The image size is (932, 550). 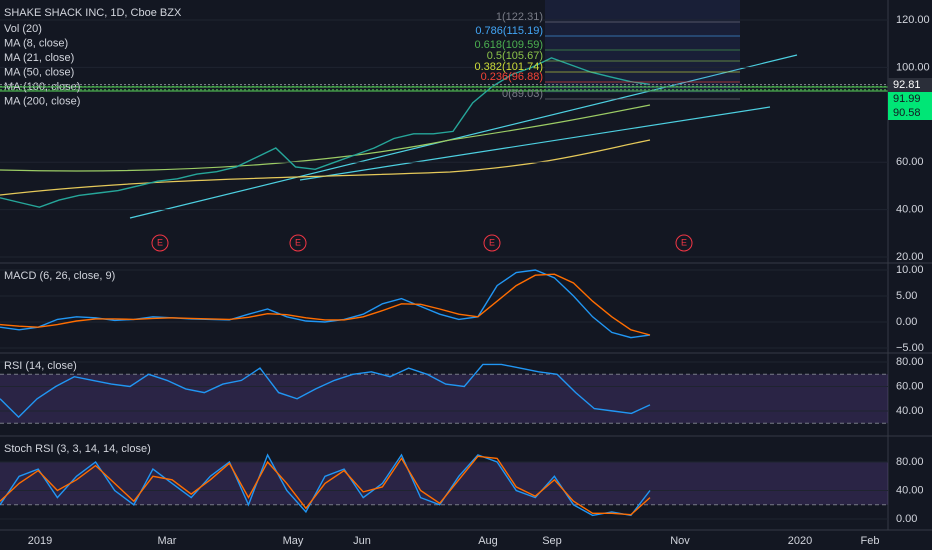 I want to click on trend-line, so click(x=535, y=143).